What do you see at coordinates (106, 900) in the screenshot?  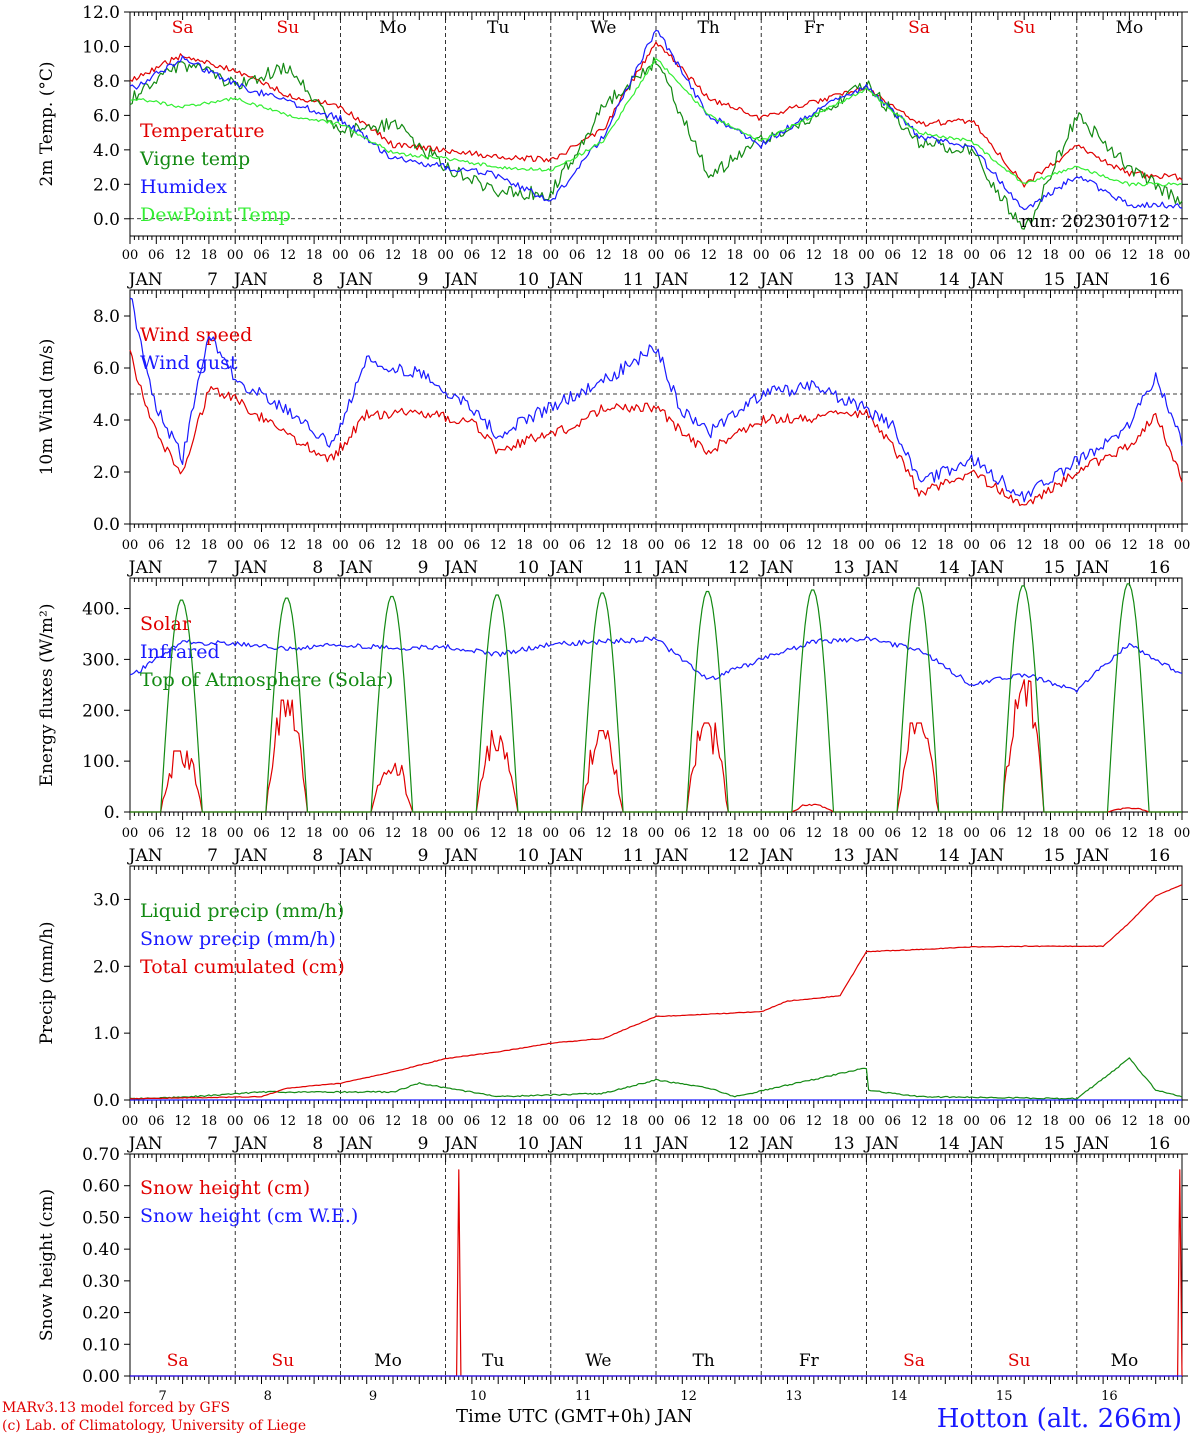 I see `y-tick-label: 3.0` at bounding box center [106, 900].